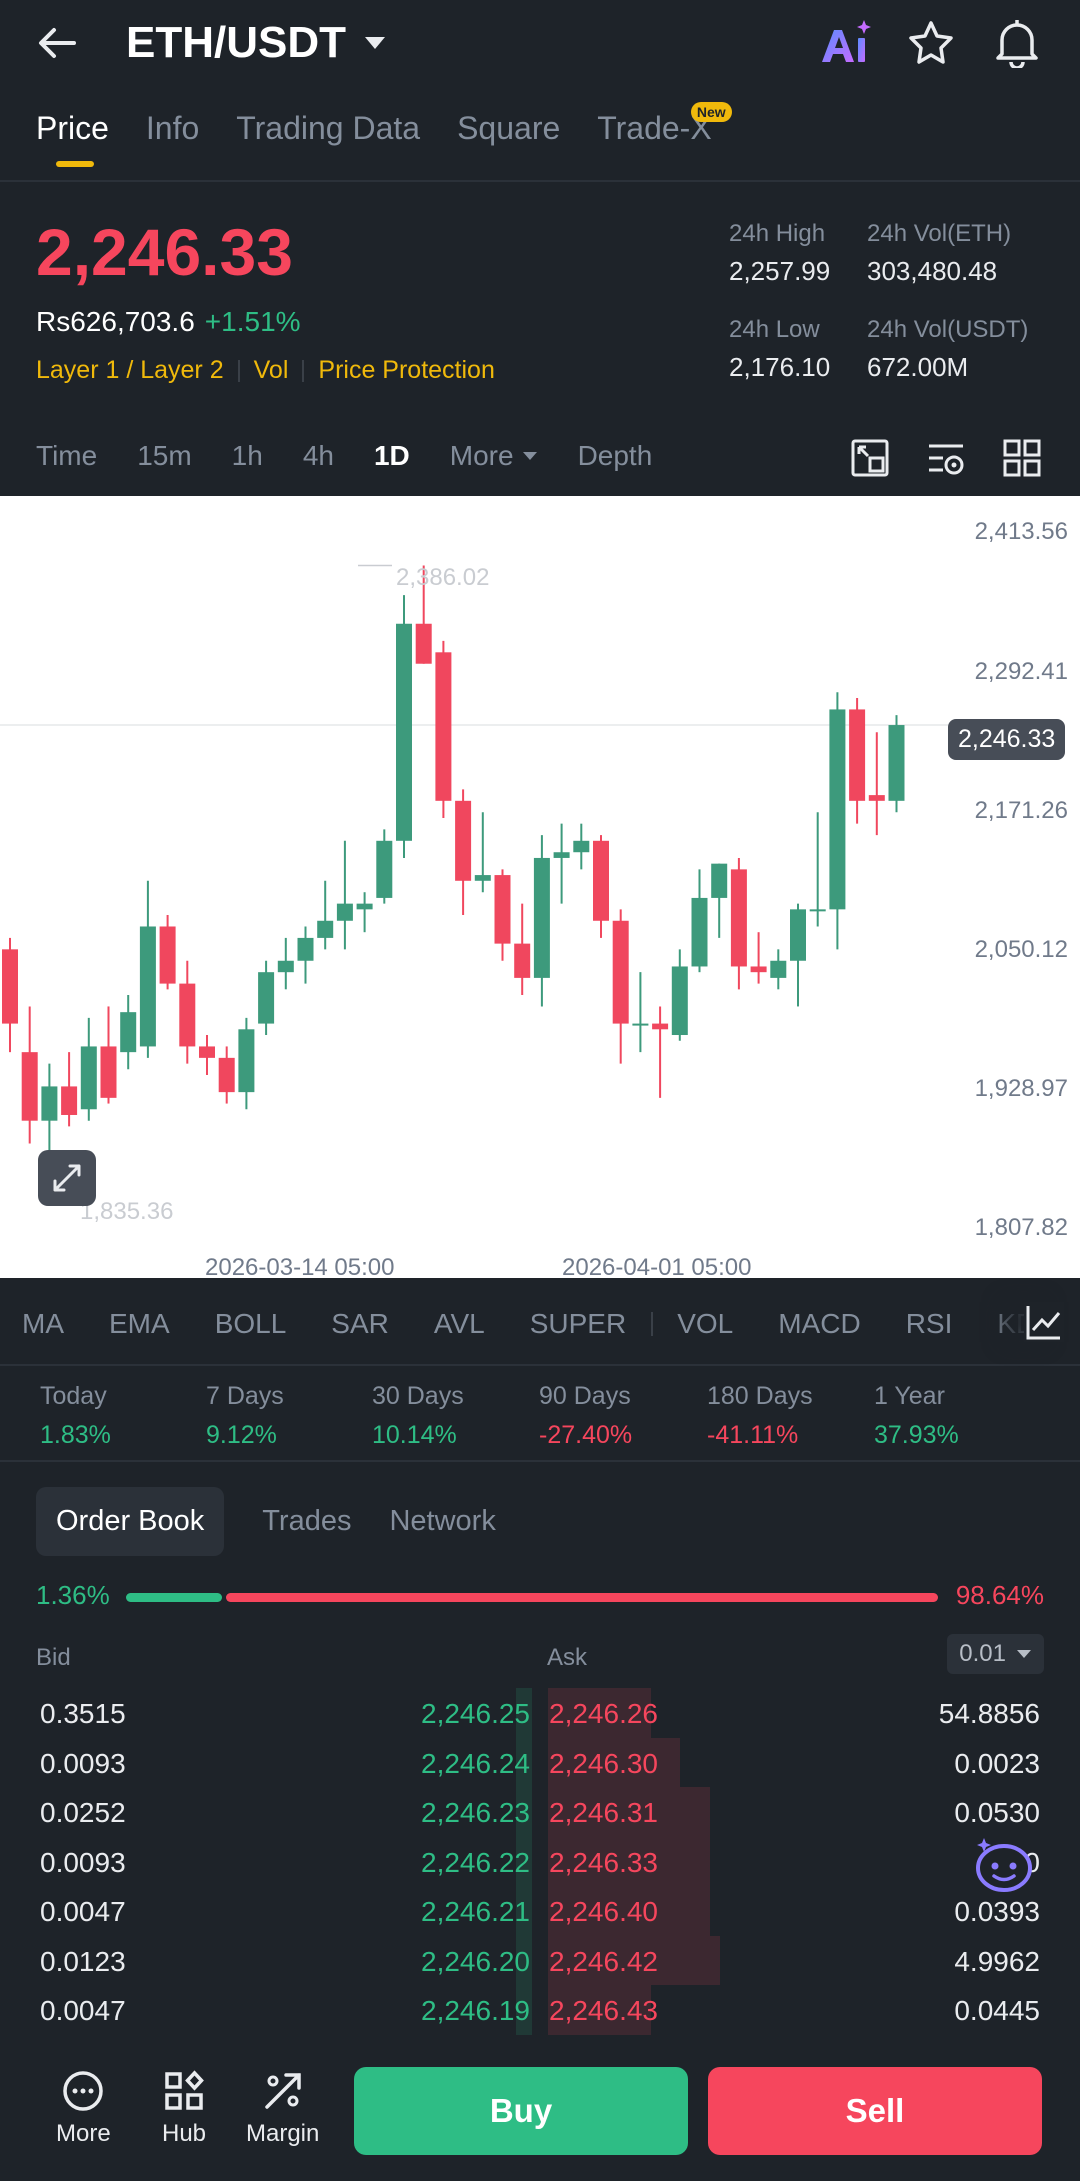 This screenshot has width=1080, height=2181. I want to click on ask-qty: 0.0023, so click(997, 1763).